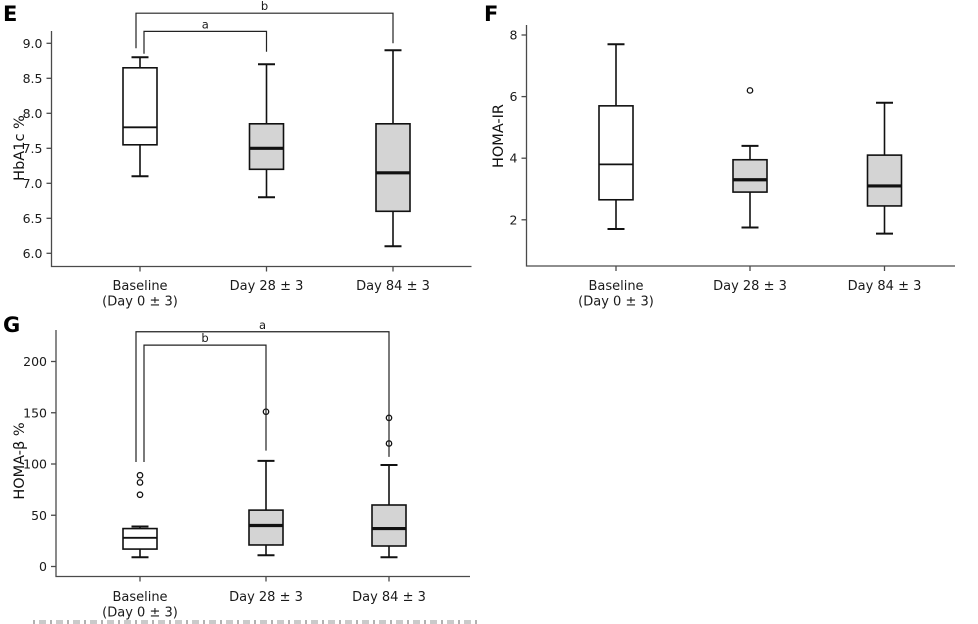 This screenshot has height=624, width=978. I want to click on panel-label-E: E, so click(10, 14).